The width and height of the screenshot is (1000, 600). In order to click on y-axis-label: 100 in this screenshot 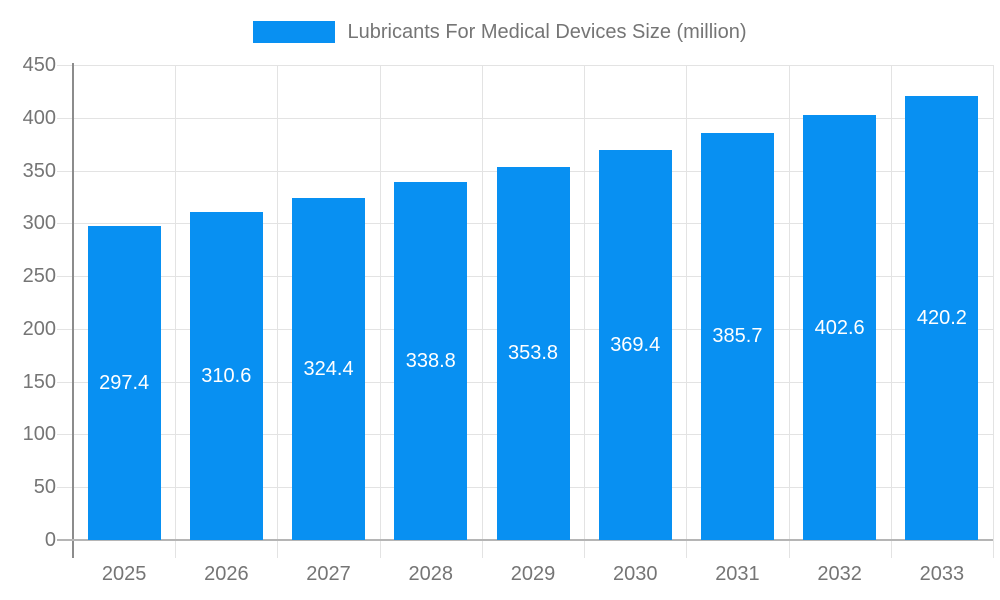, I will do `click(39, 434)`.